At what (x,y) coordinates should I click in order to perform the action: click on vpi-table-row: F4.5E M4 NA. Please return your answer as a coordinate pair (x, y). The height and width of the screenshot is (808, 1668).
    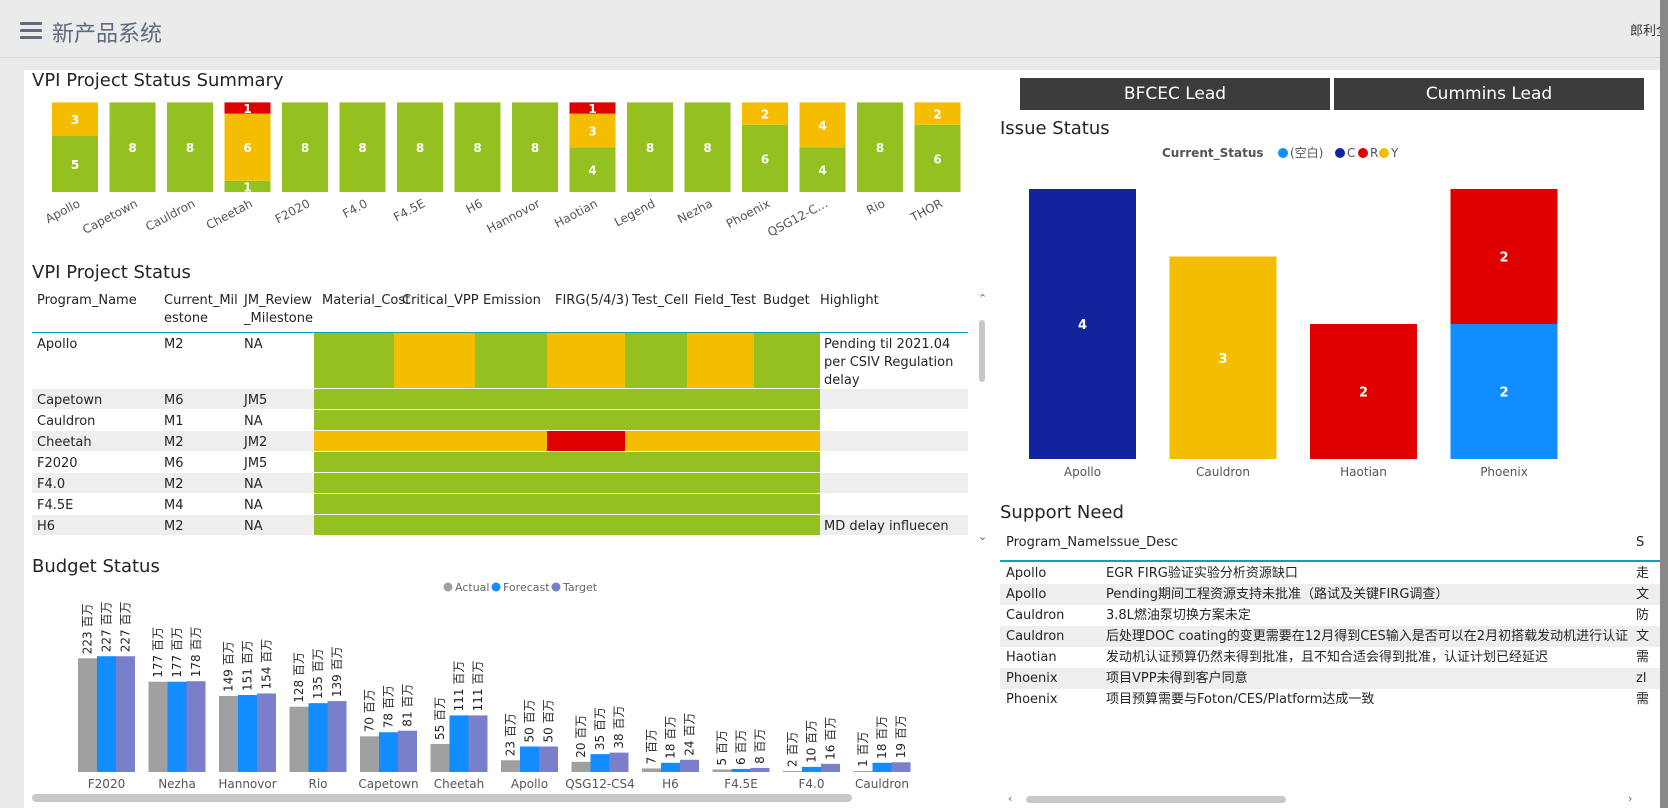
    Looking at the image, I should click on (500, 504).